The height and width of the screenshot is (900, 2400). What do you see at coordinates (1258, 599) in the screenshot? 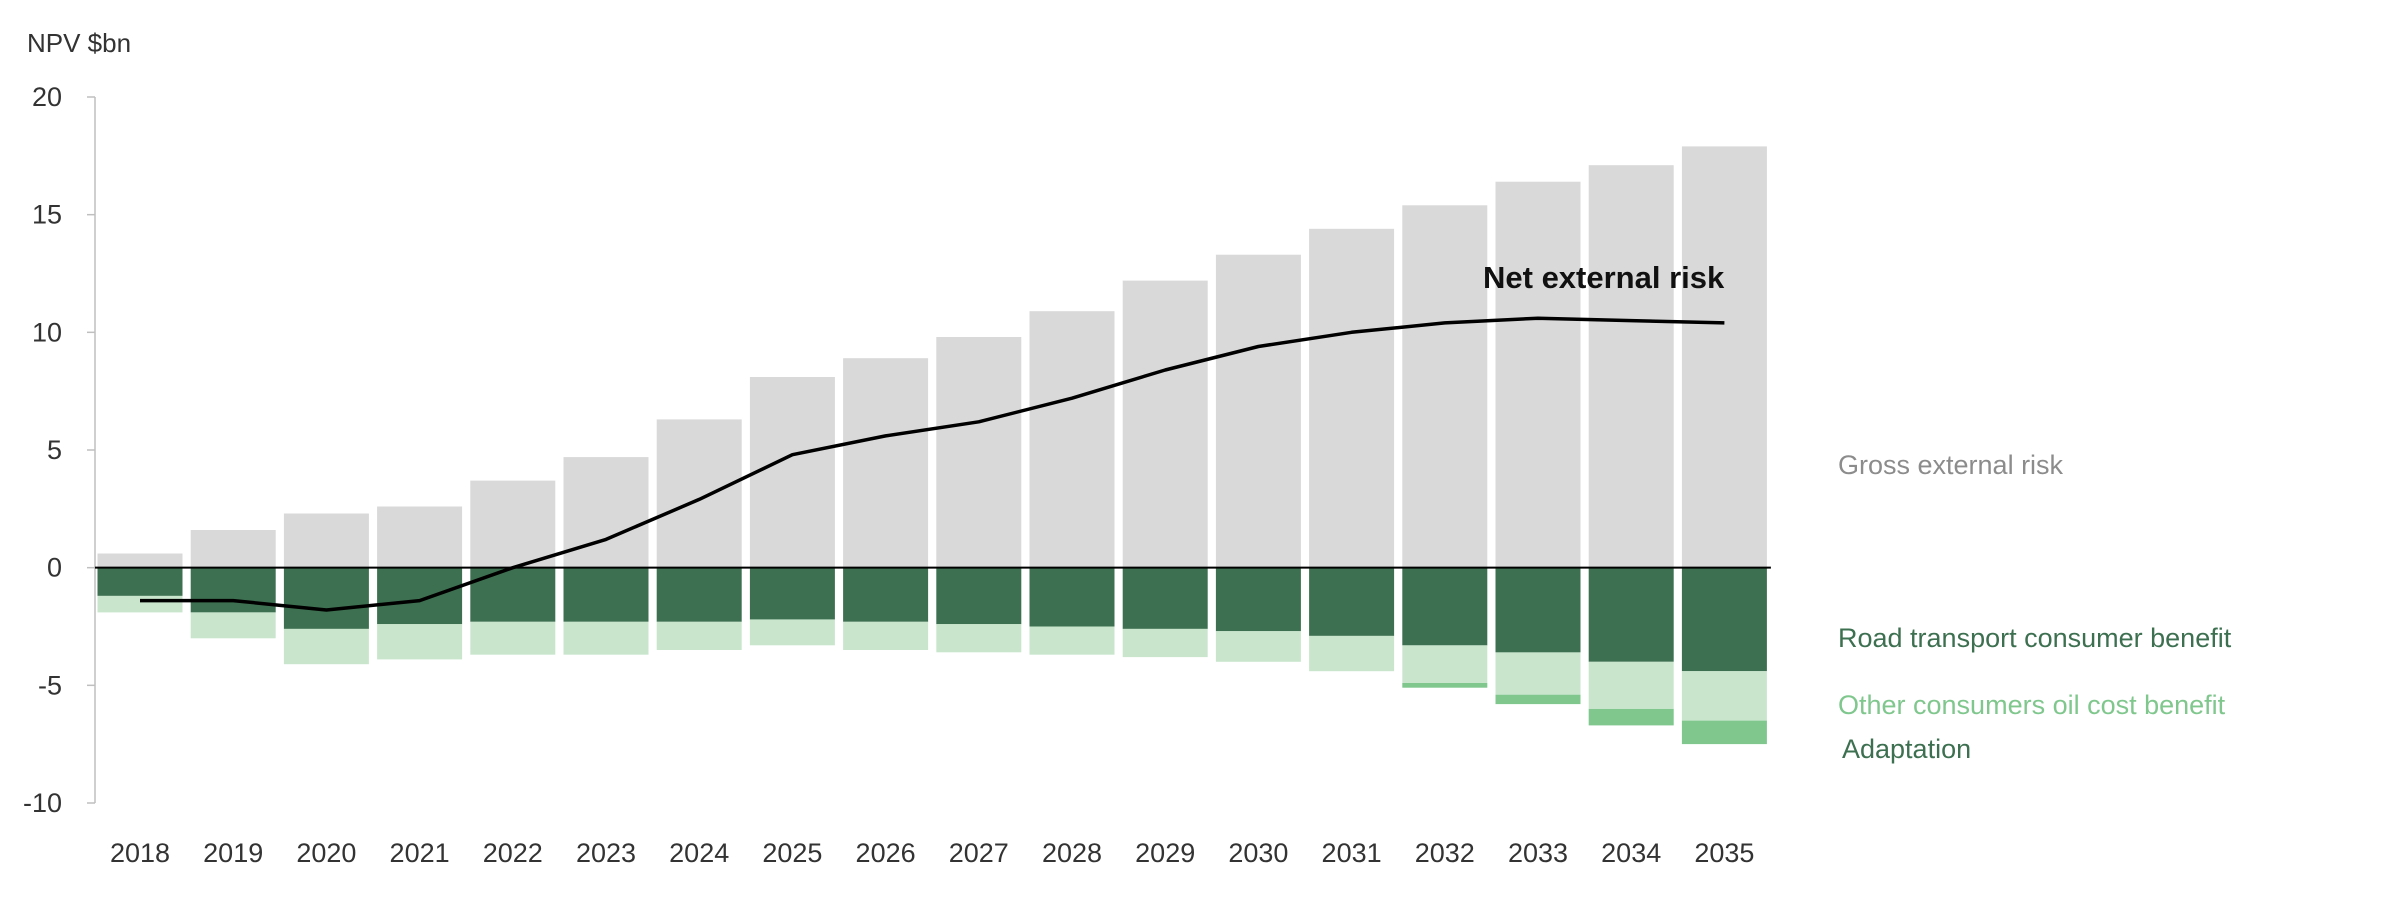
I see `bar-road-transport-consumer-benefit-2030` at bounding box center [1258, 599].